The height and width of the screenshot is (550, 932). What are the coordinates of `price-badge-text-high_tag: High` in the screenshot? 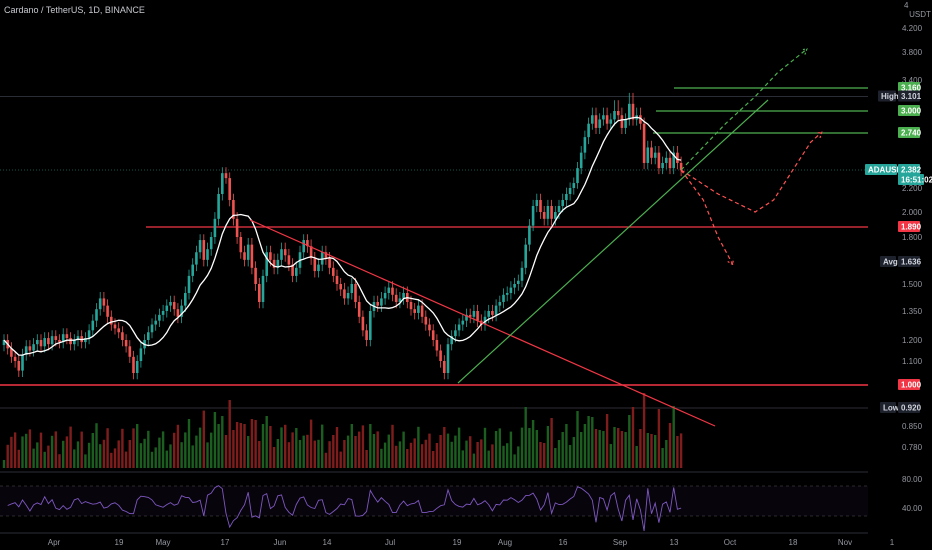 It's located at (890, 96).